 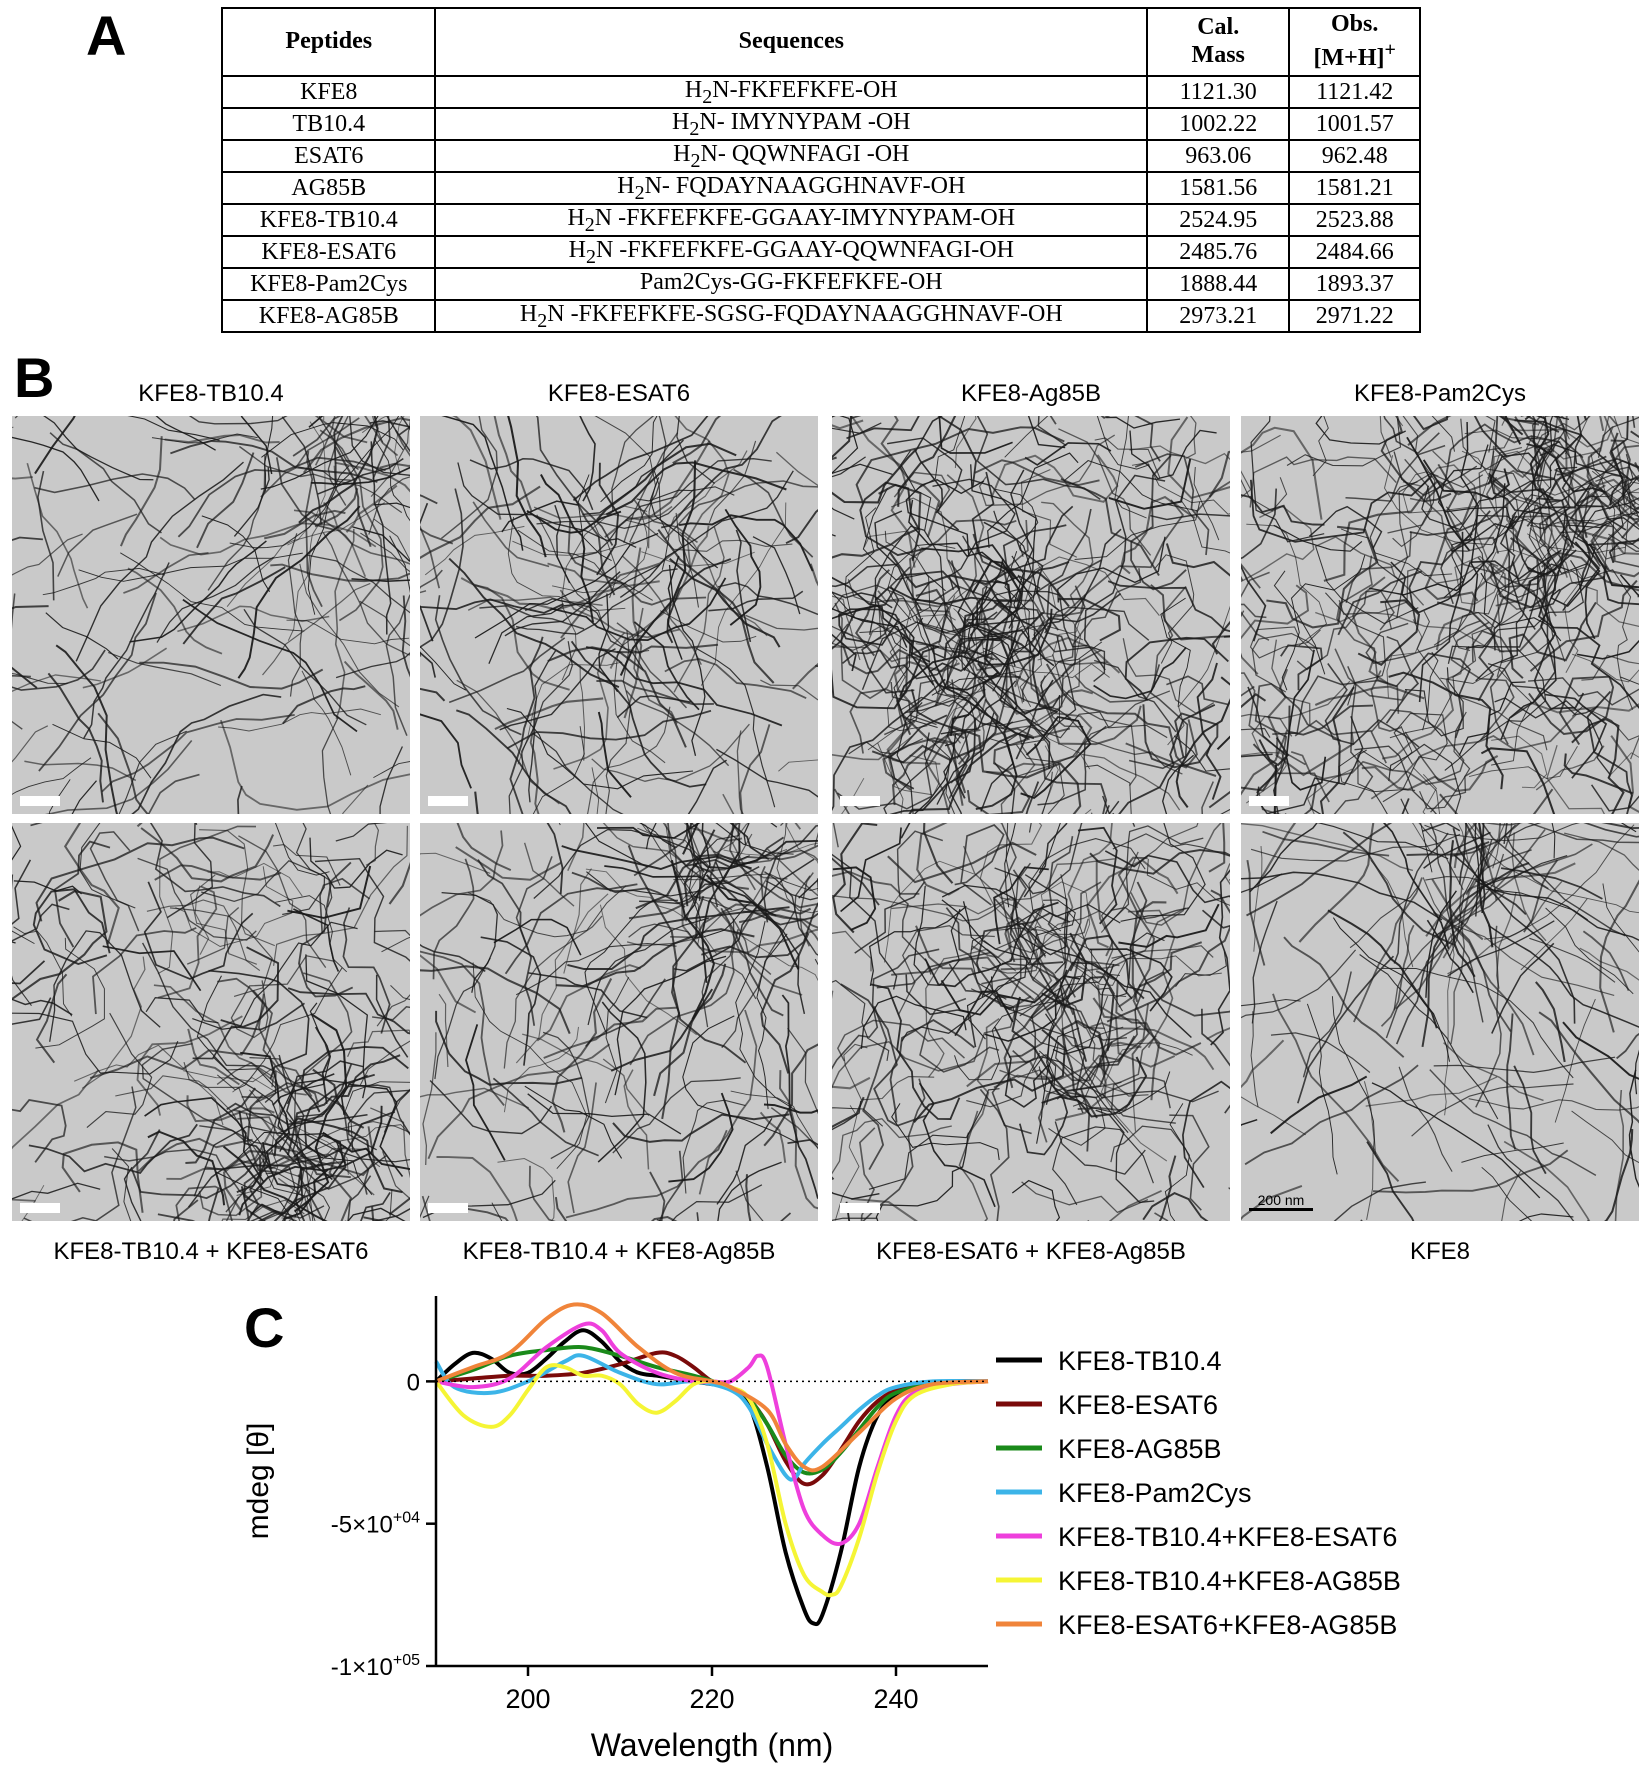 What do you see at coordinates (1354, 252) in the screenshot?
I see `obs-mass-cell: 2484.66` at bounding box center [1354, 252].